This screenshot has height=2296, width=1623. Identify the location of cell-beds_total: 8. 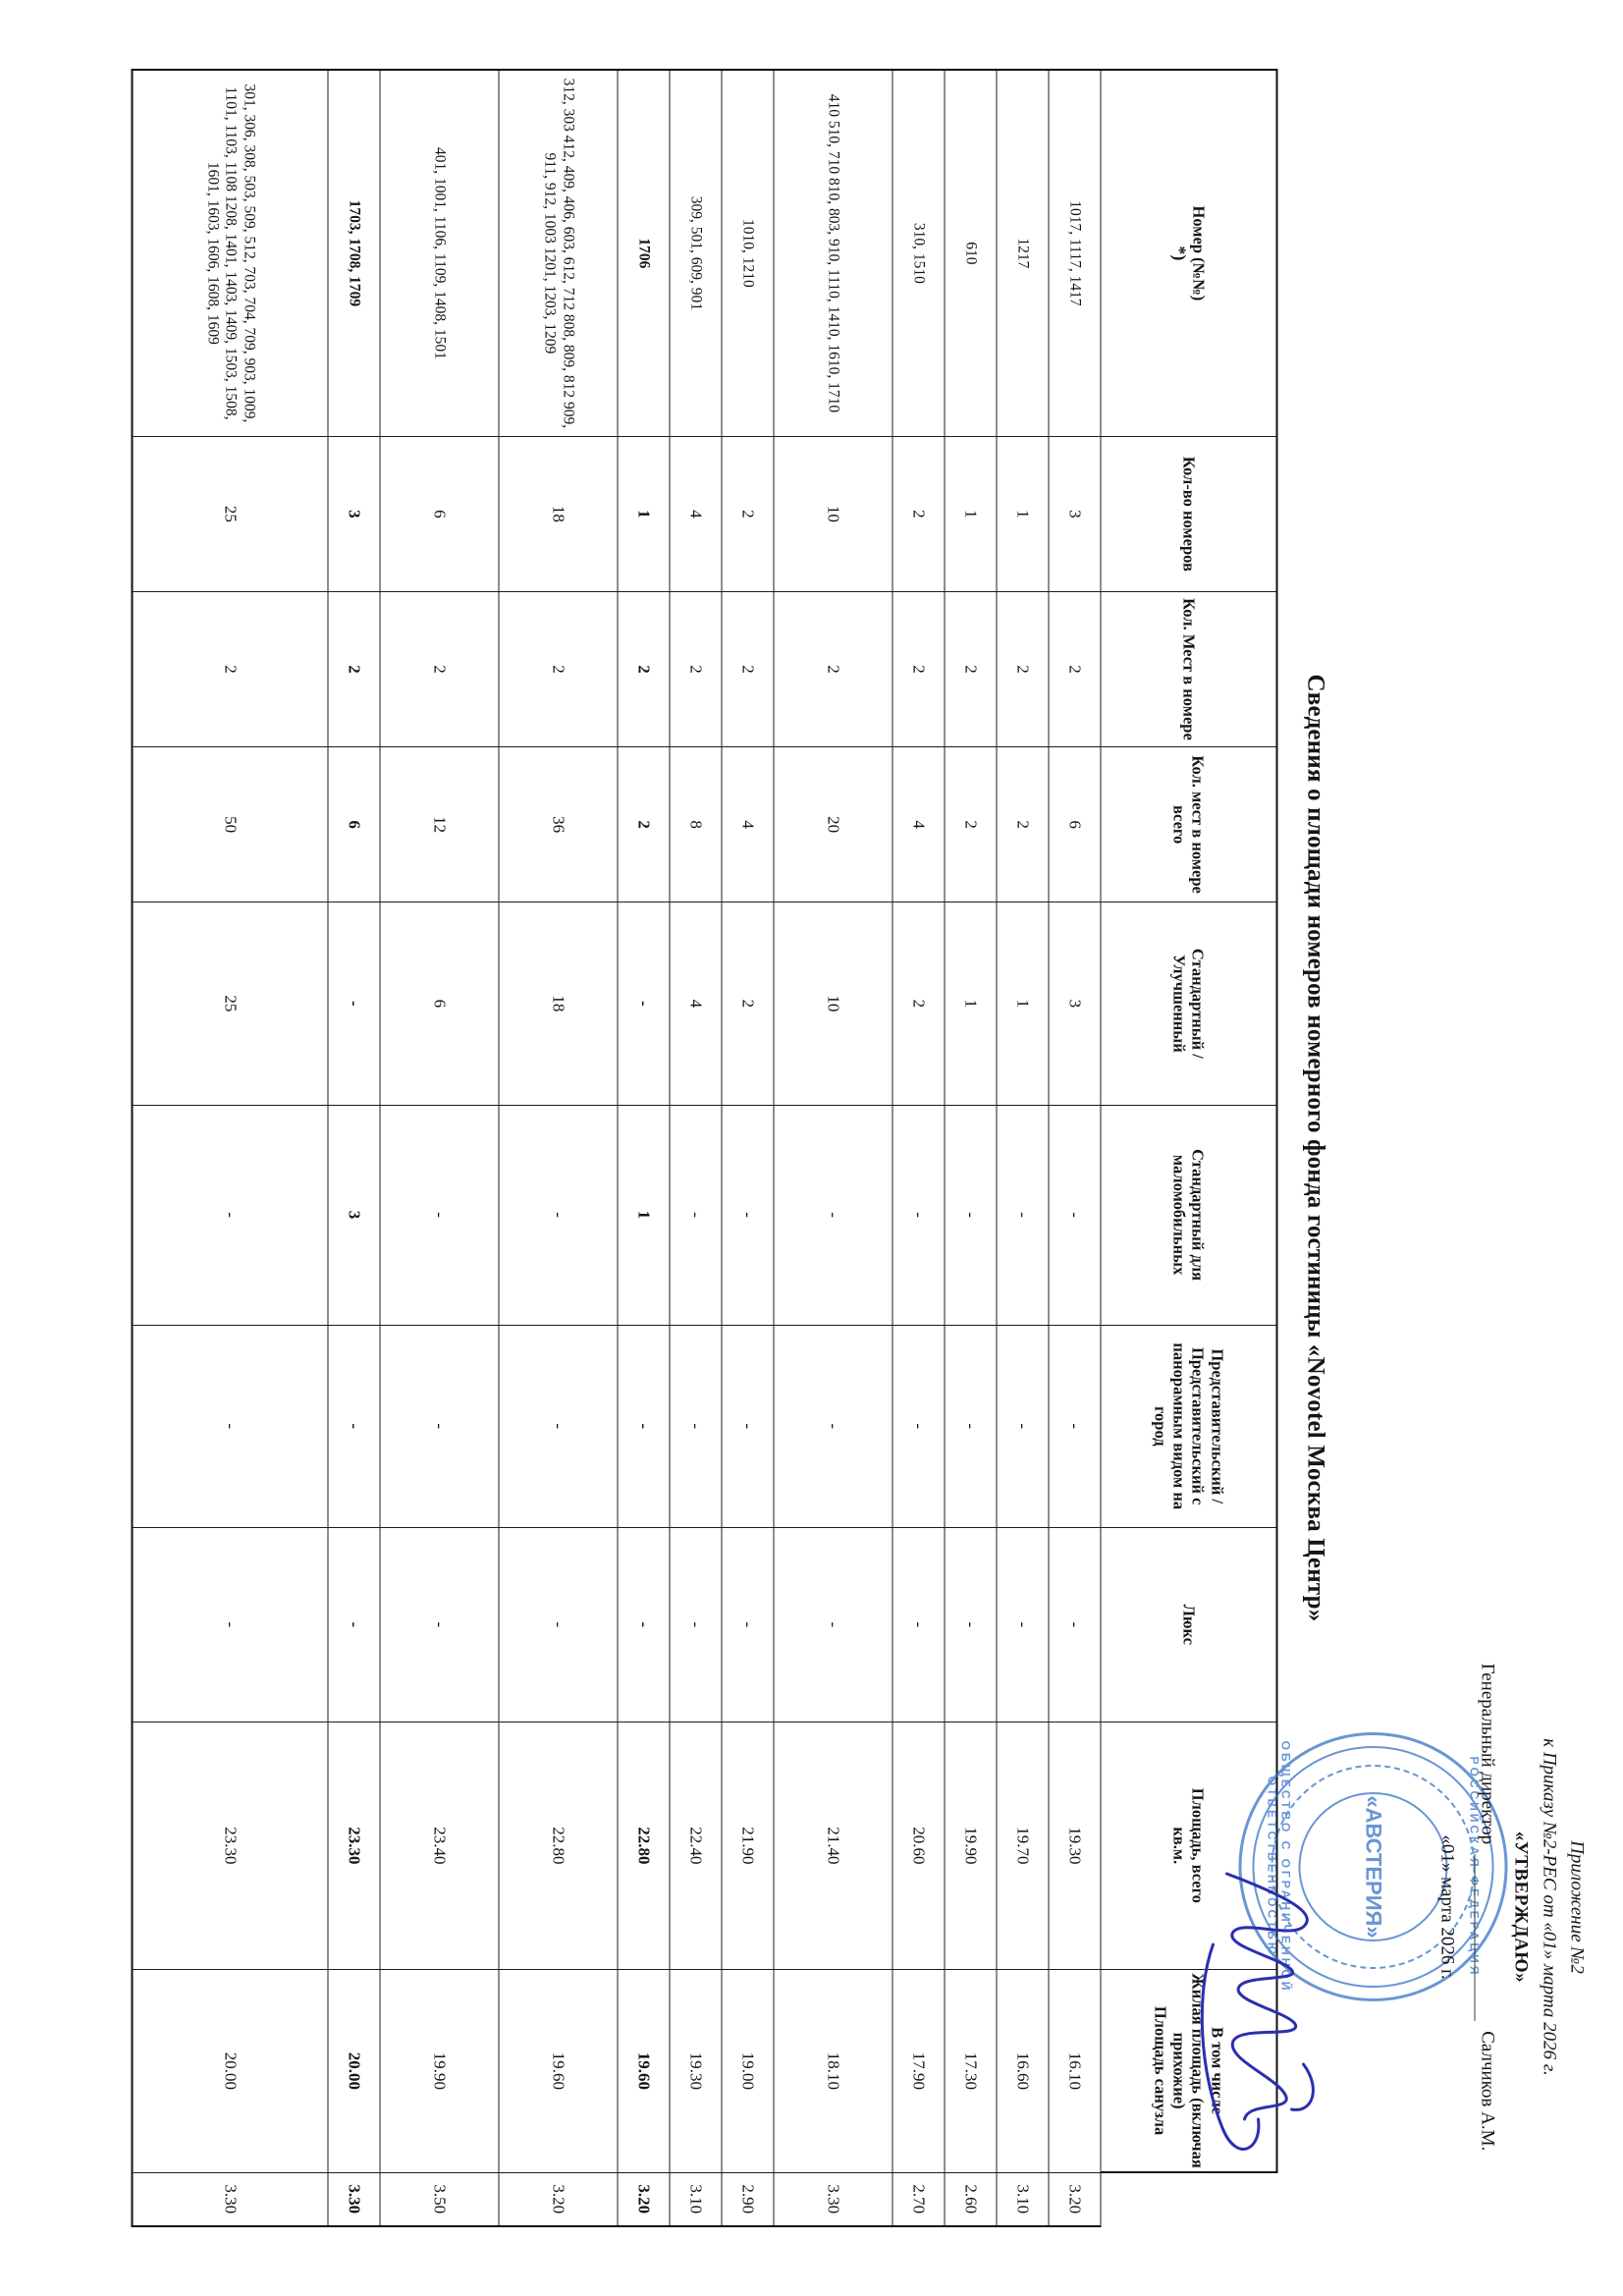
(695, 824).